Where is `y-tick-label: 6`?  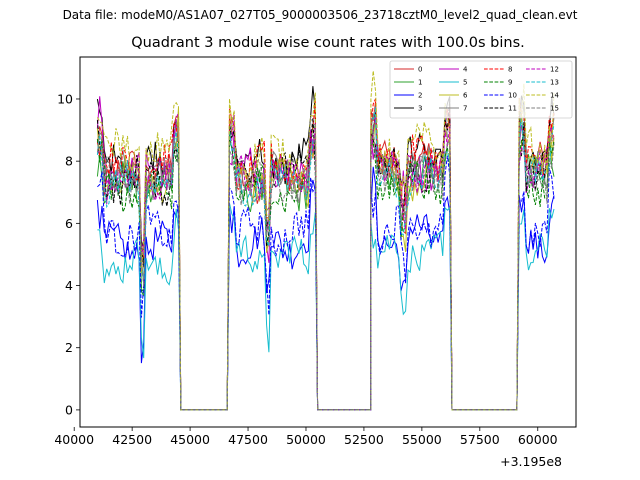 y-tick-label: 6 is located at coordinates (69, 223).